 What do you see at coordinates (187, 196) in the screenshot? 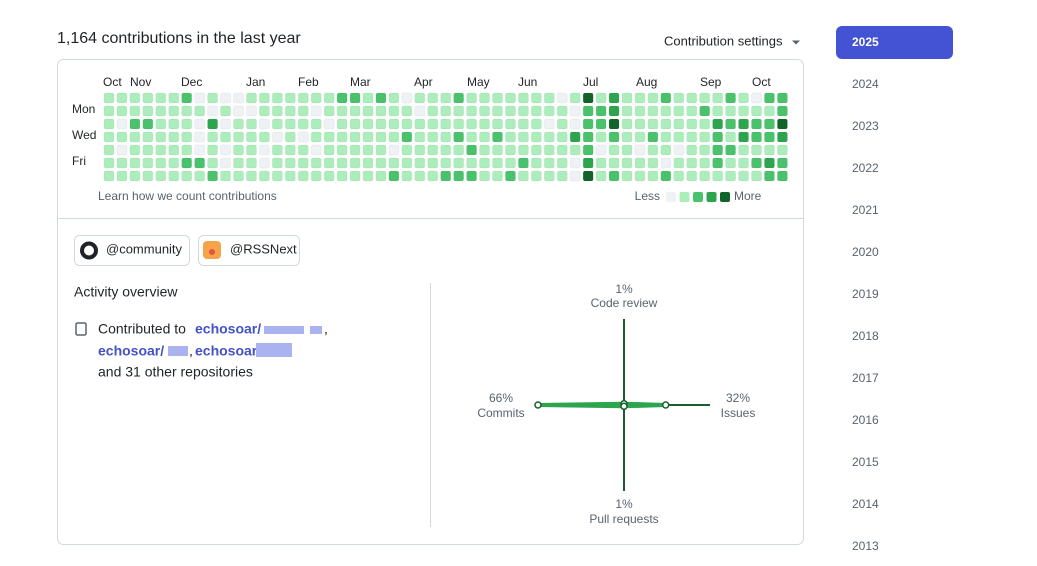
I see `learn-link: Learn how we count contributions` at bounding box center [187, 196].